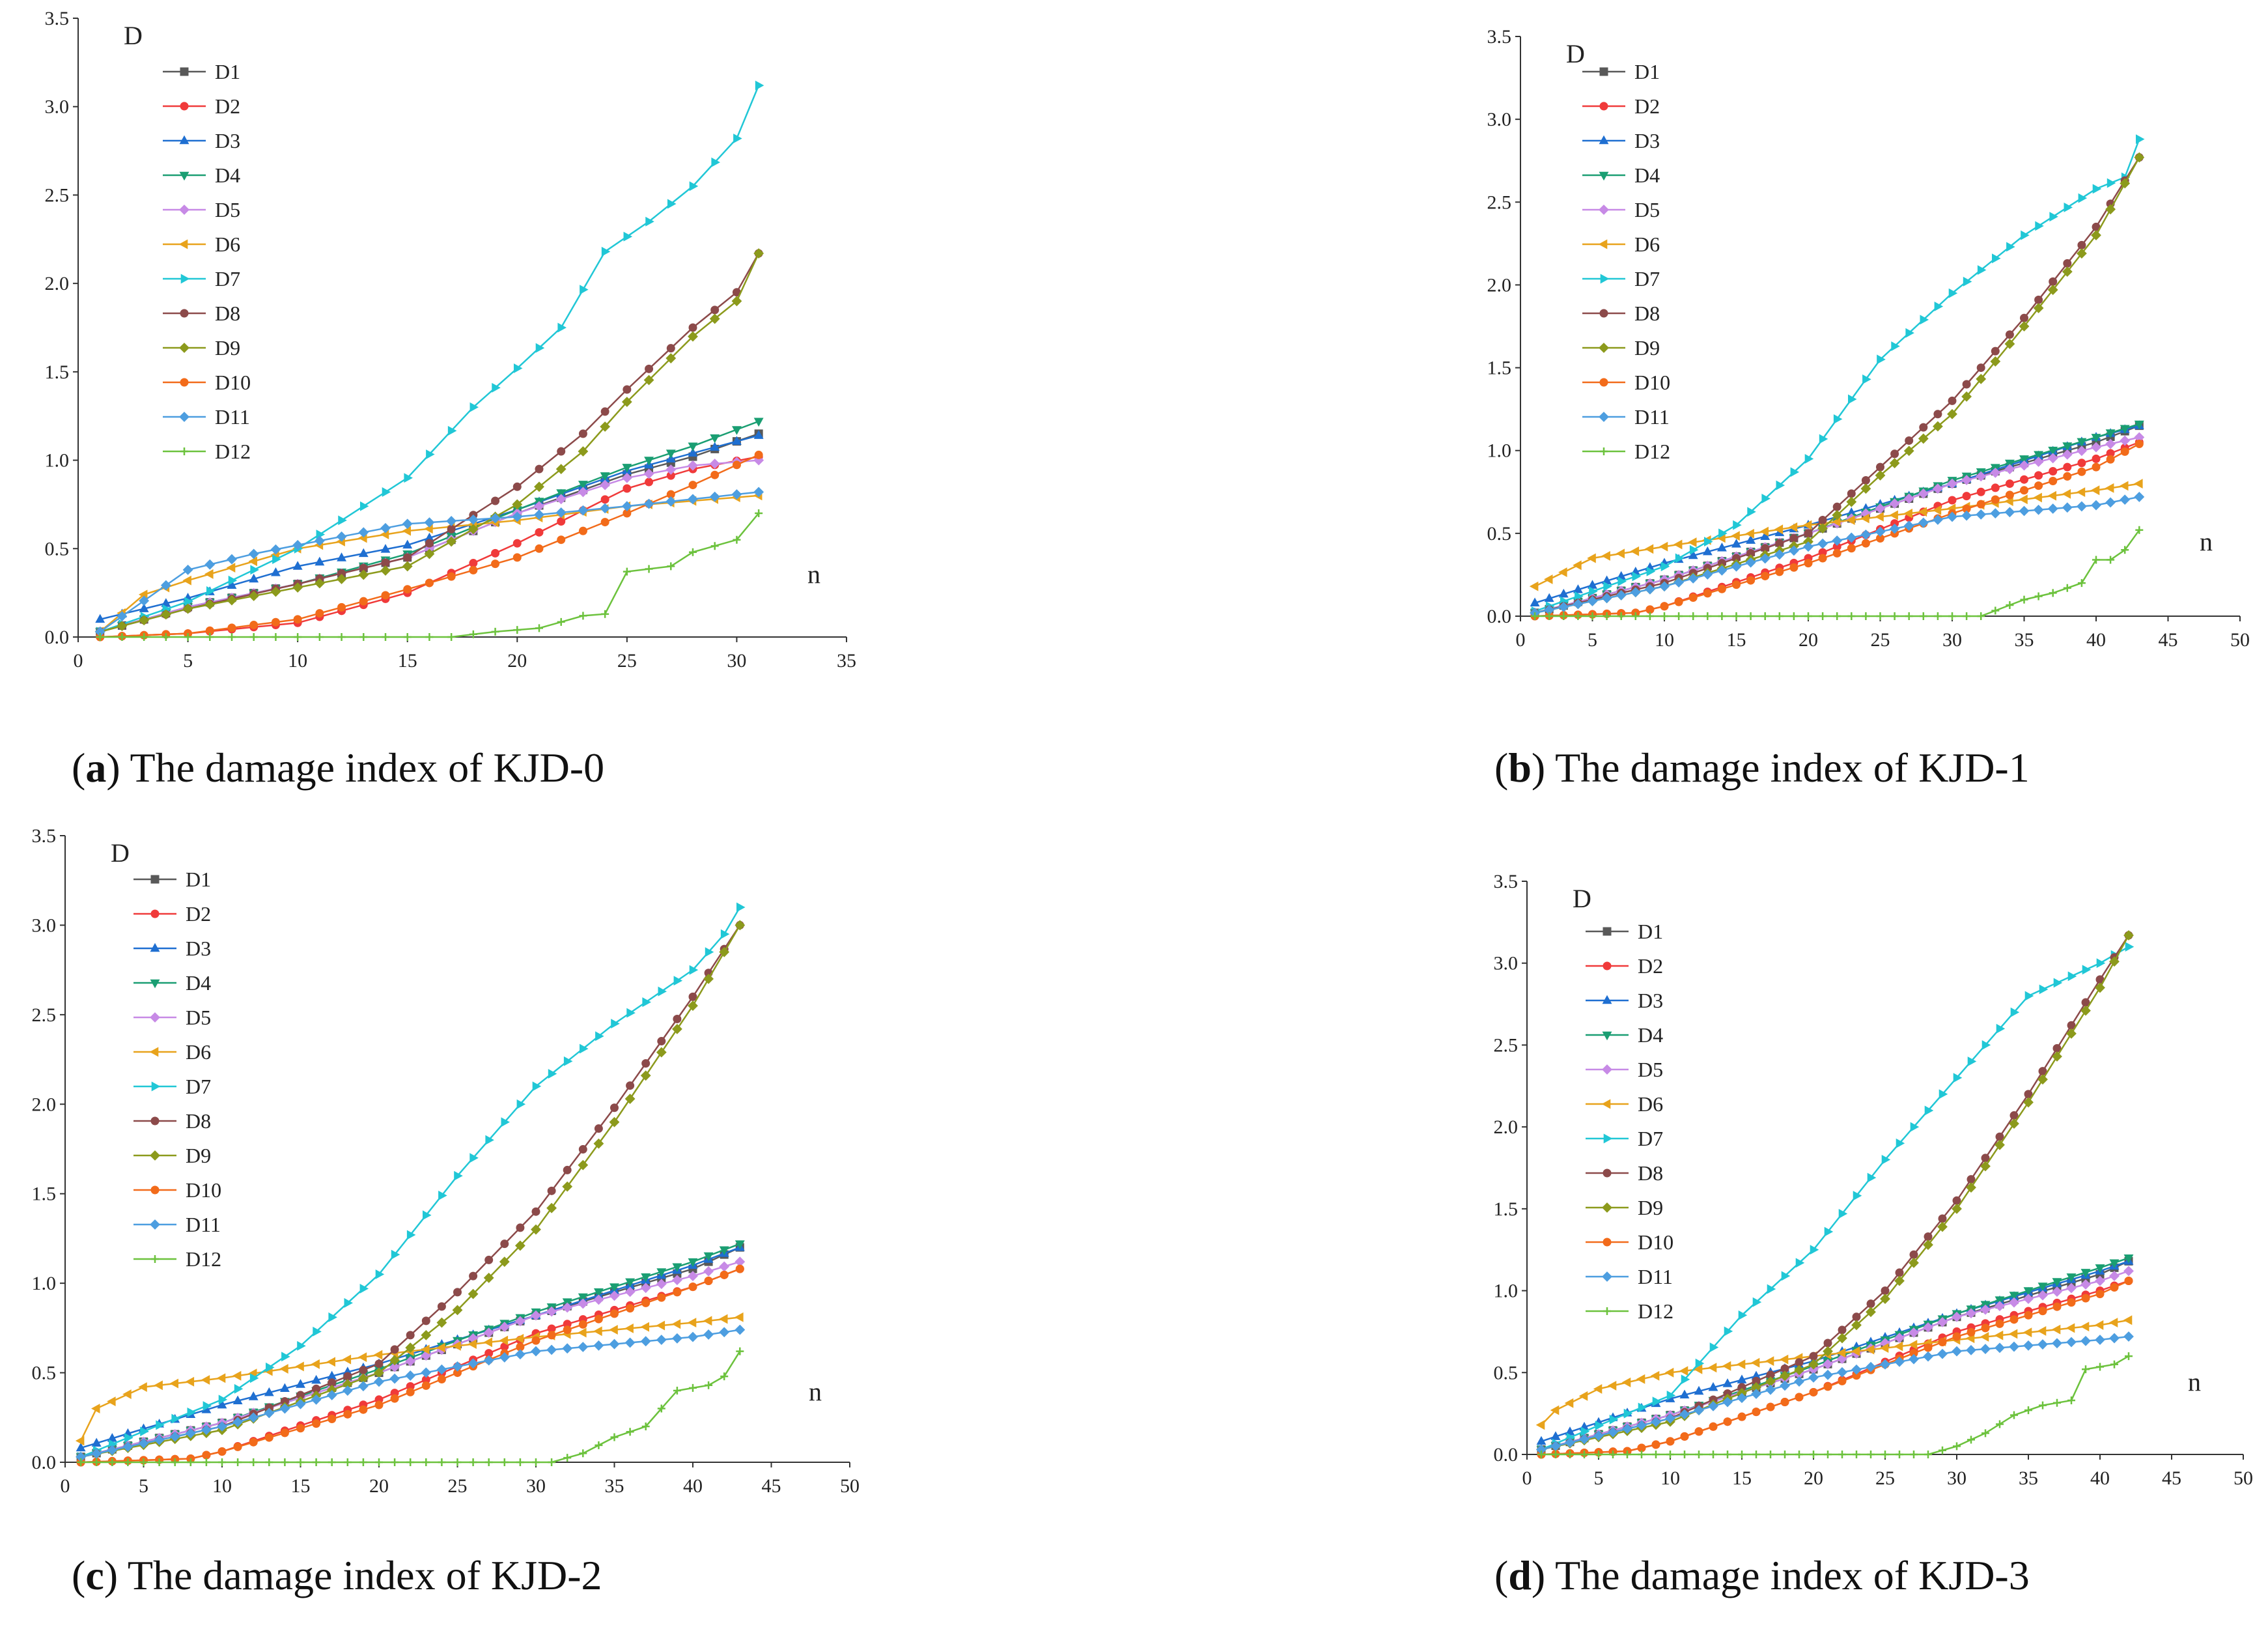 The height and width of the screenshot is (1629, 2268). Describe the element at coordinates (430, 443) in the screenshot. I see `series-line` at that location.